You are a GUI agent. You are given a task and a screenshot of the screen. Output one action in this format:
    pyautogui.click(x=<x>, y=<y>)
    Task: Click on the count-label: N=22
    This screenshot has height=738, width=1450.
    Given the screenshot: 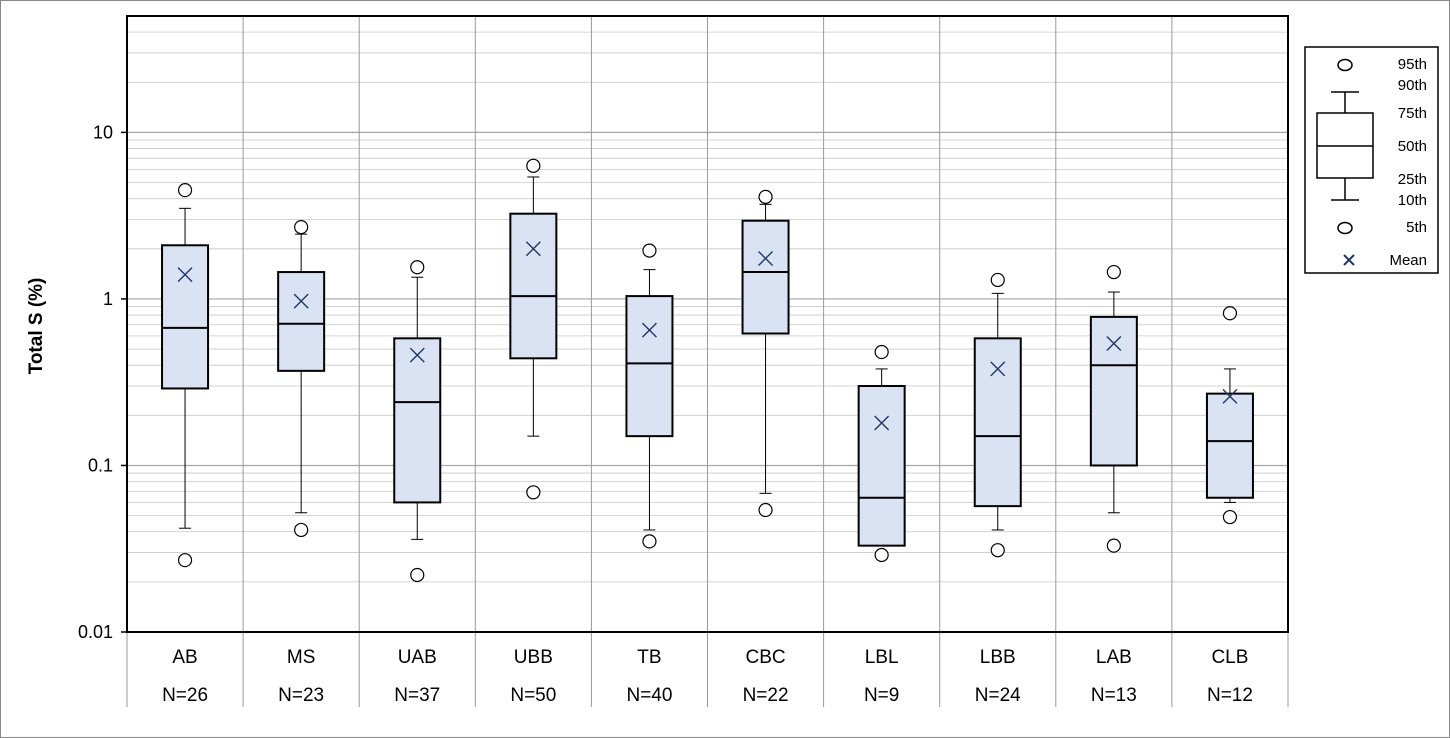 What is the action you would take?
    pyautogui.click(x=766, y=695)
    